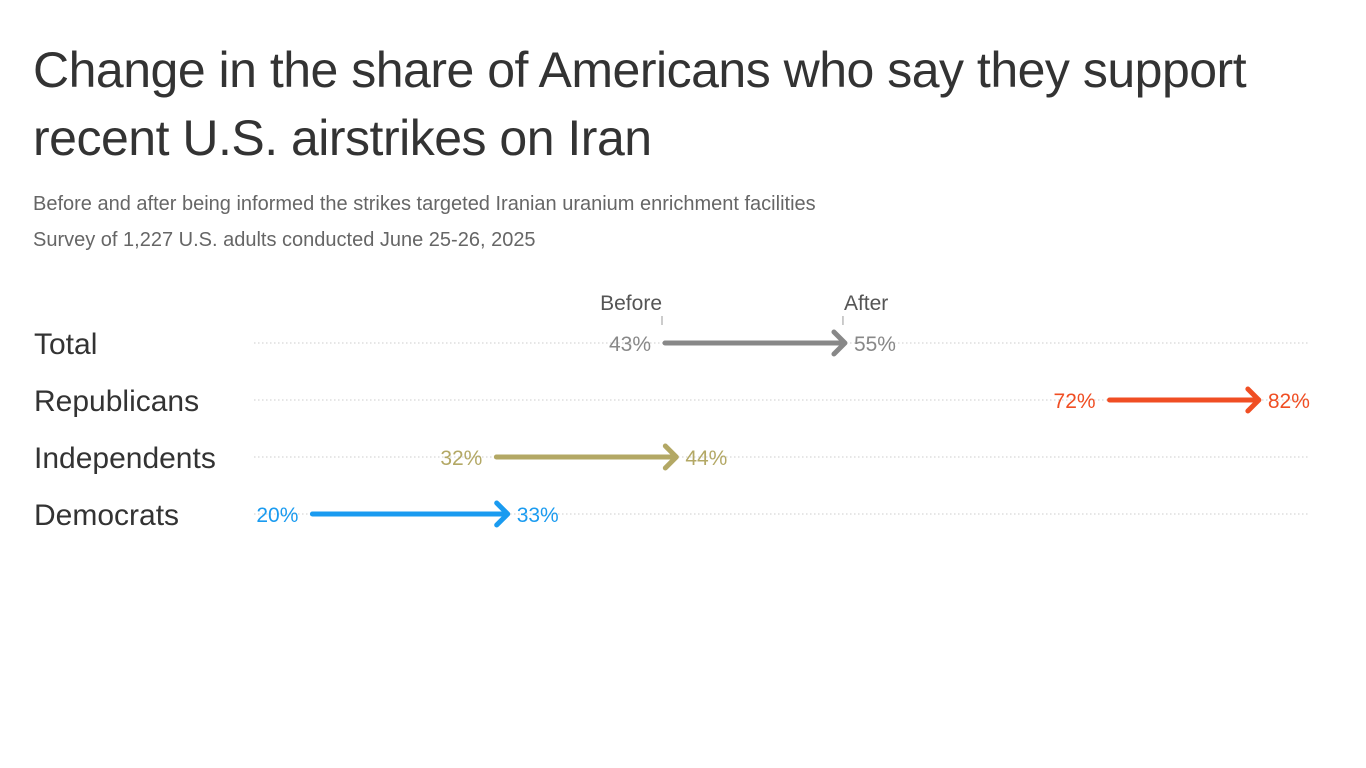 Image resolution: width=1366 pixels, height=768 pixels. I want to click on legend-before: Before, so click(631, 303).